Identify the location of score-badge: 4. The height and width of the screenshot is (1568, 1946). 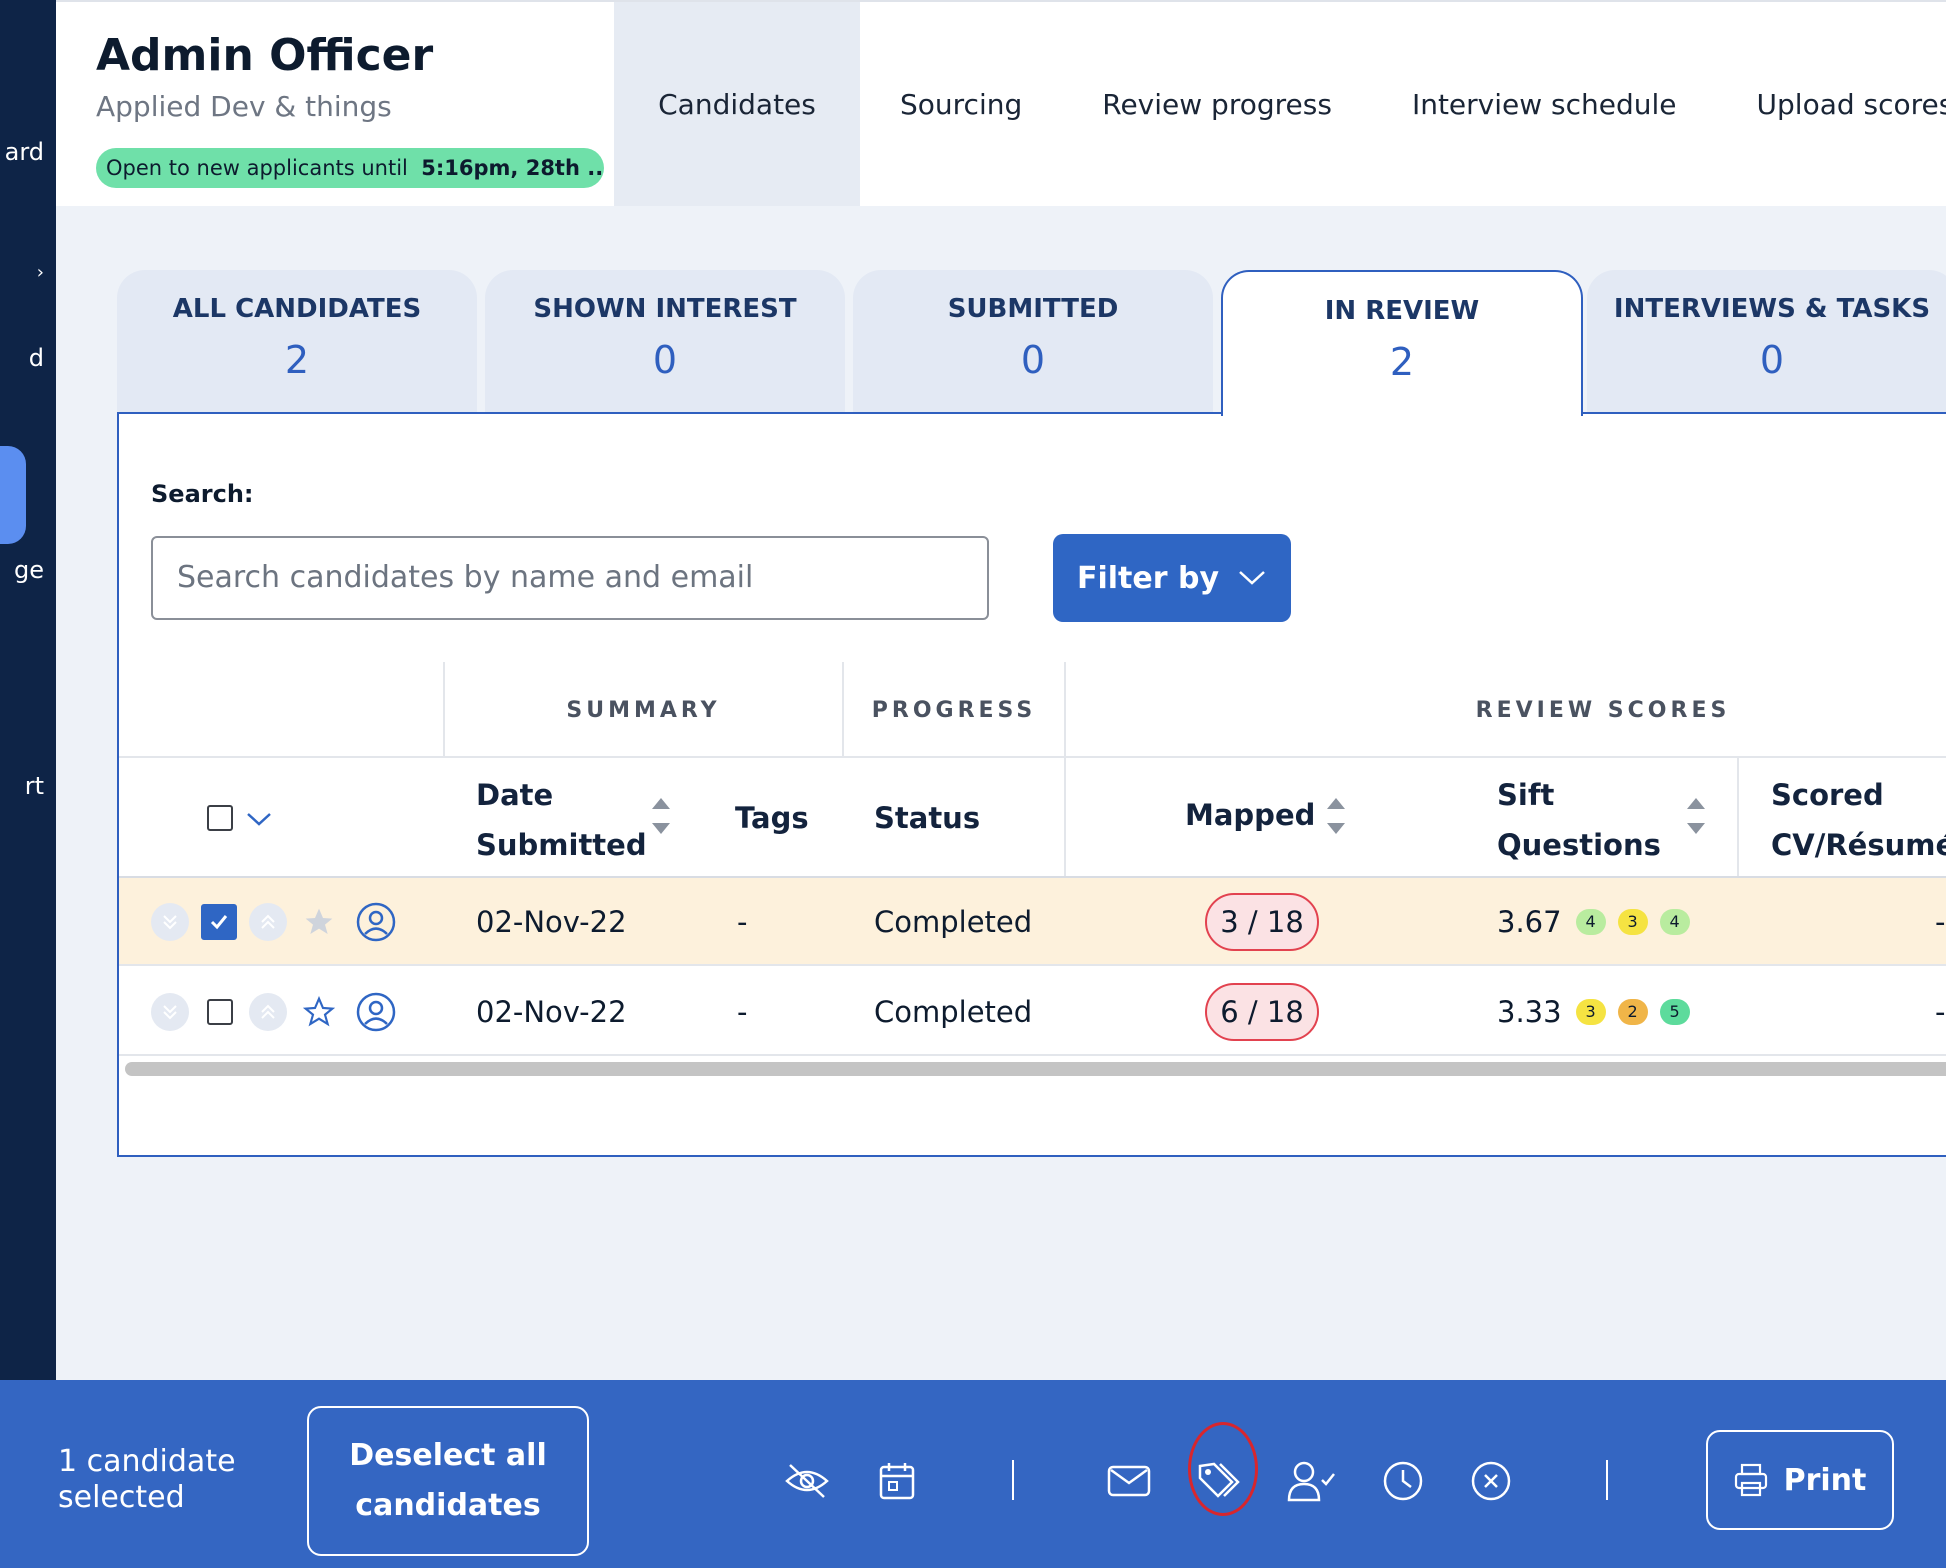
(1590, 922).